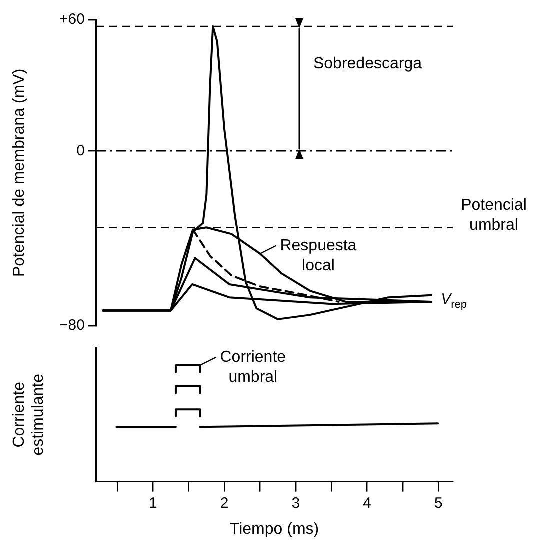  Describe the element at coordinates (253, 367) in the screenshot. I see `annotation: Corriente umbral` at that location.